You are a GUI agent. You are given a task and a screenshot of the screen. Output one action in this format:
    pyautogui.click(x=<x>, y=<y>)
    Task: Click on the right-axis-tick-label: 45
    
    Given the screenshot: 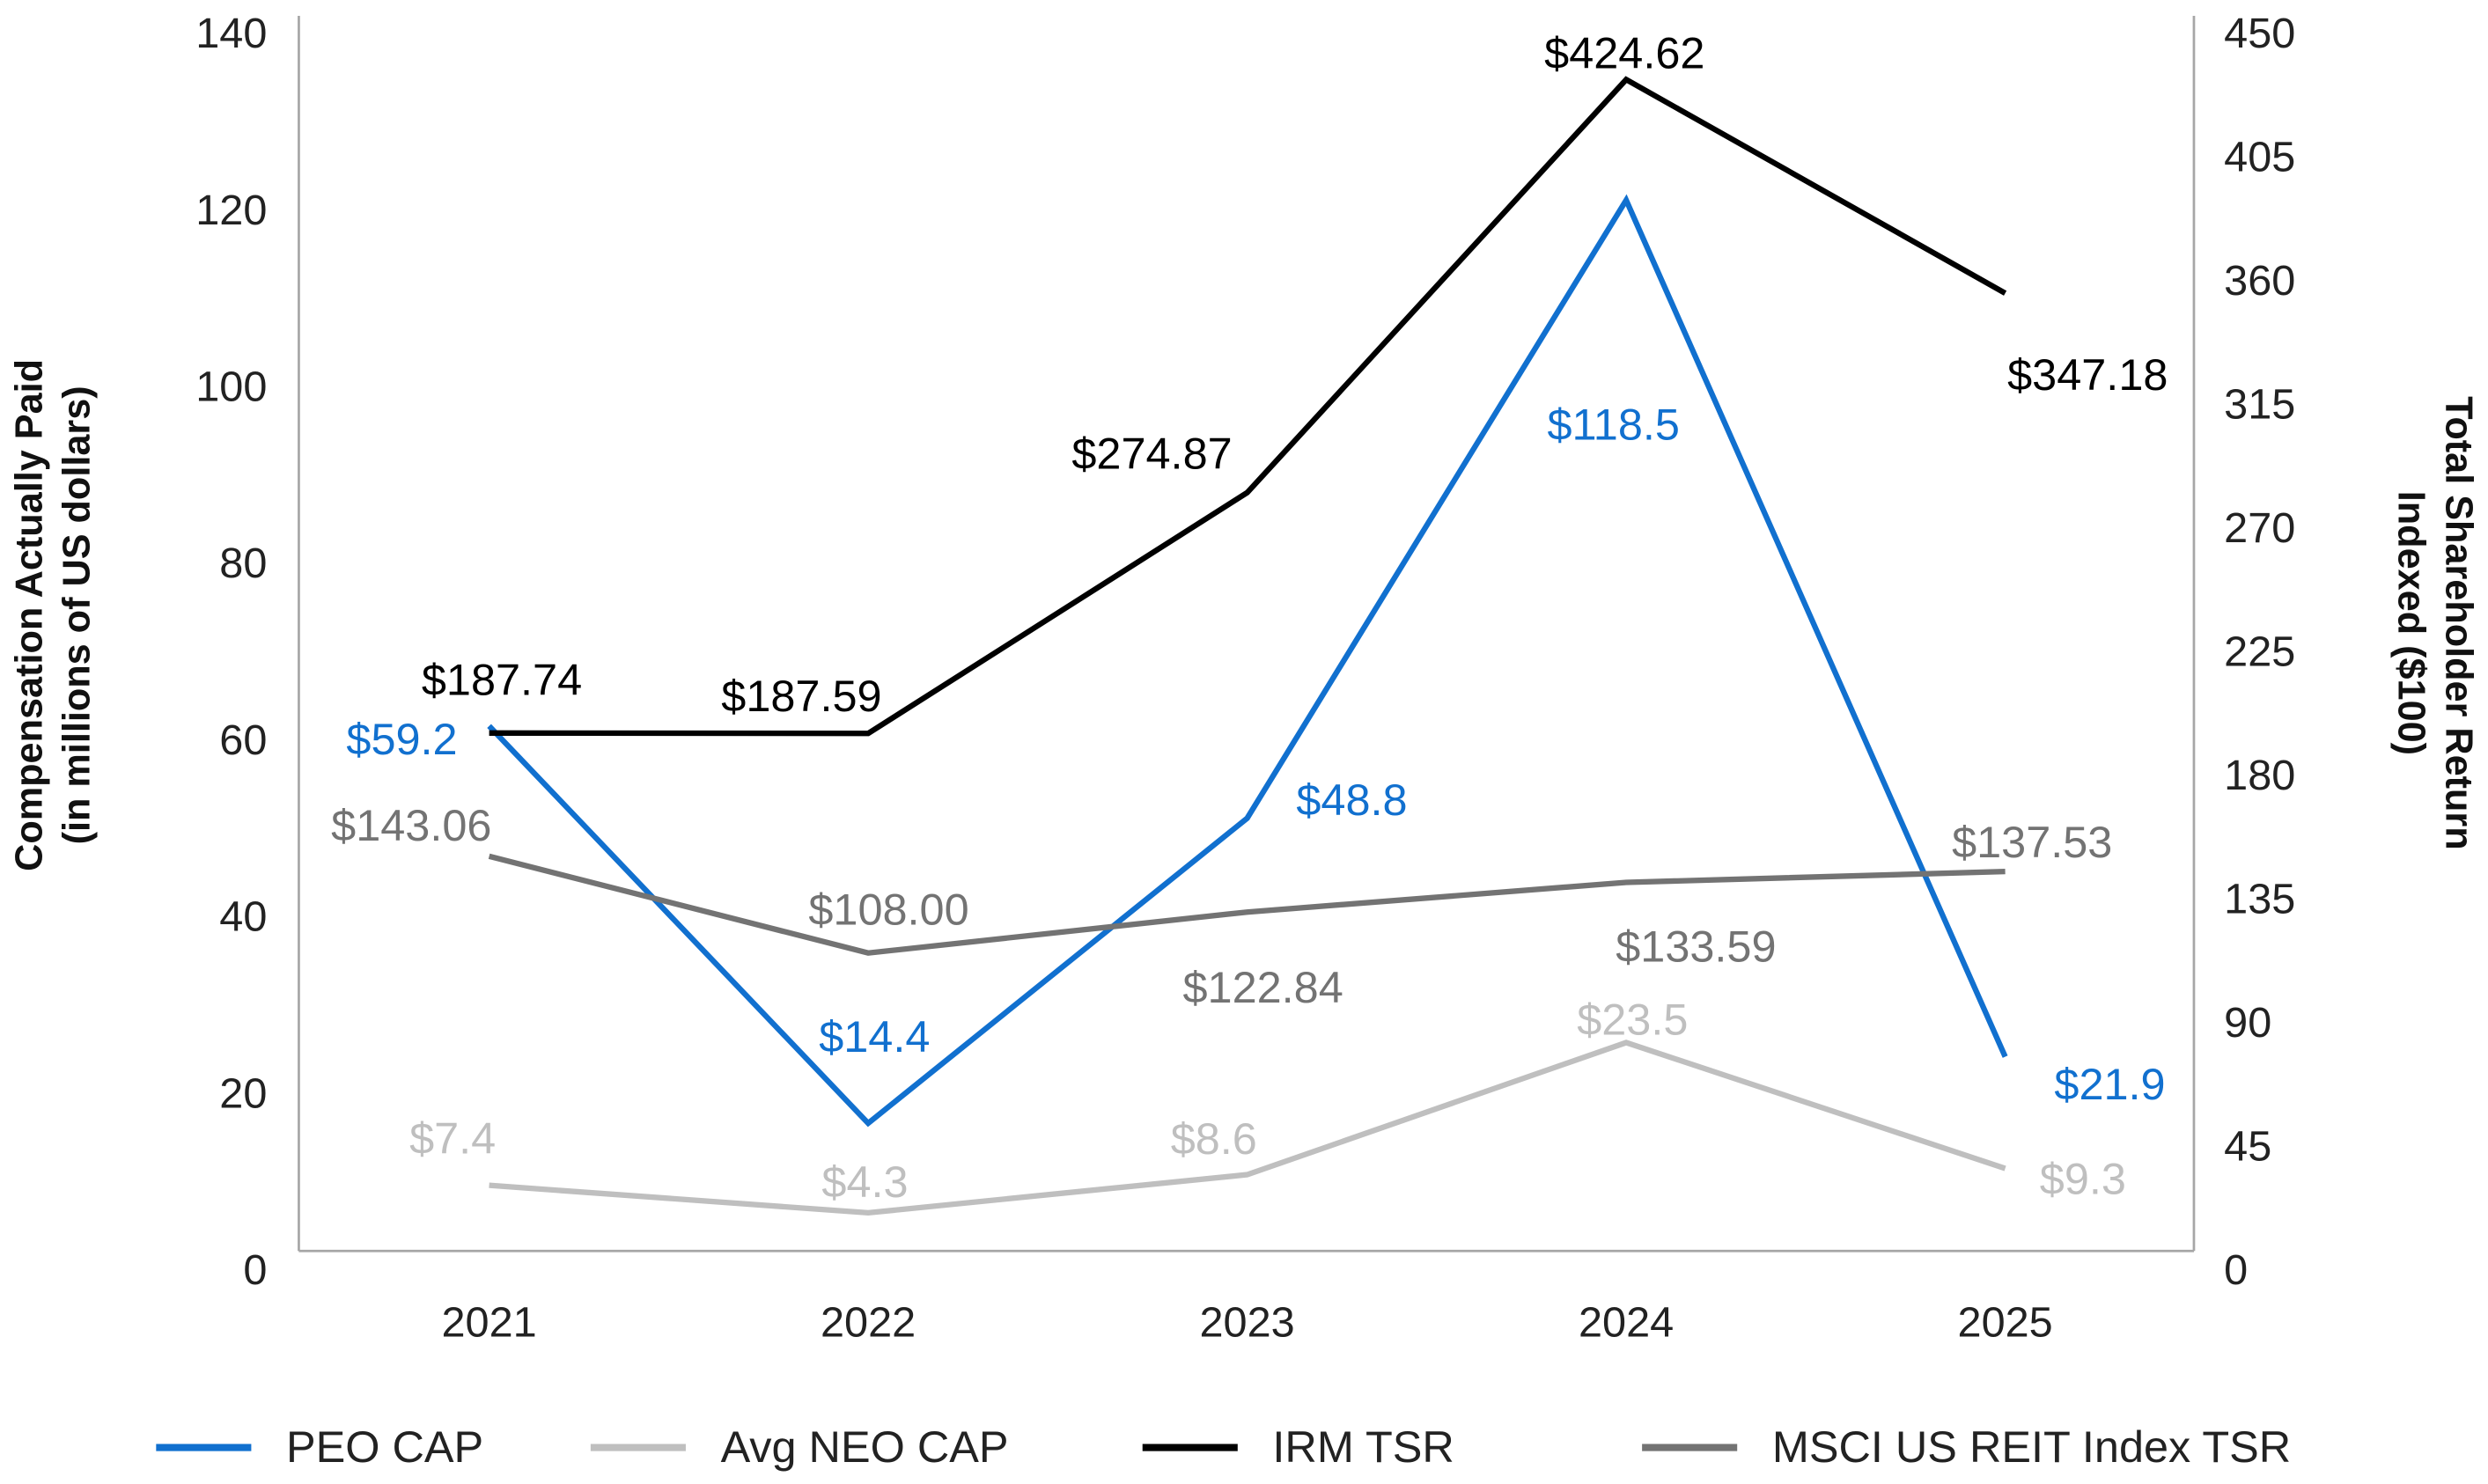 What is the action you would take?
    pyautogui.click(x=2247, y=1147)
    